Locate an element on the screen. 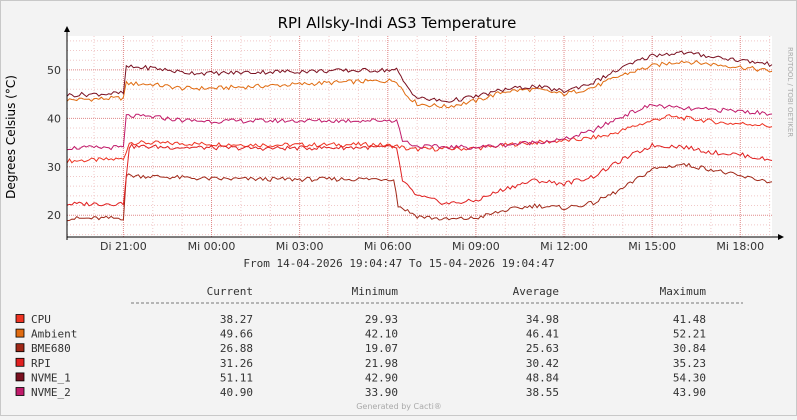 The width and height of the screenshot is (797, 420). x-tick-label: Di 21:00 is located at coordinates (123, 246).